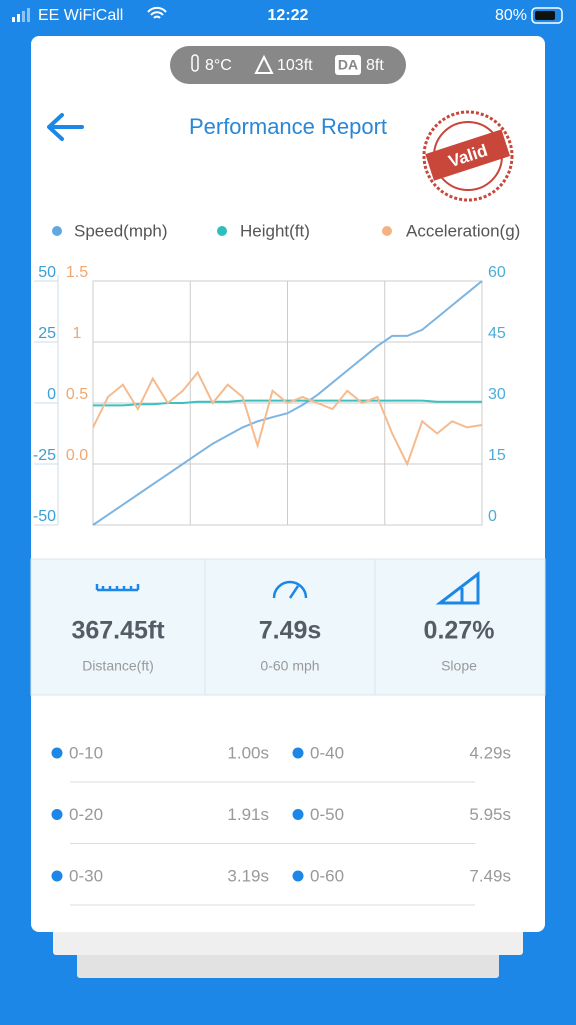  I want to click on battery-percent: 80%, so click(511, 15).